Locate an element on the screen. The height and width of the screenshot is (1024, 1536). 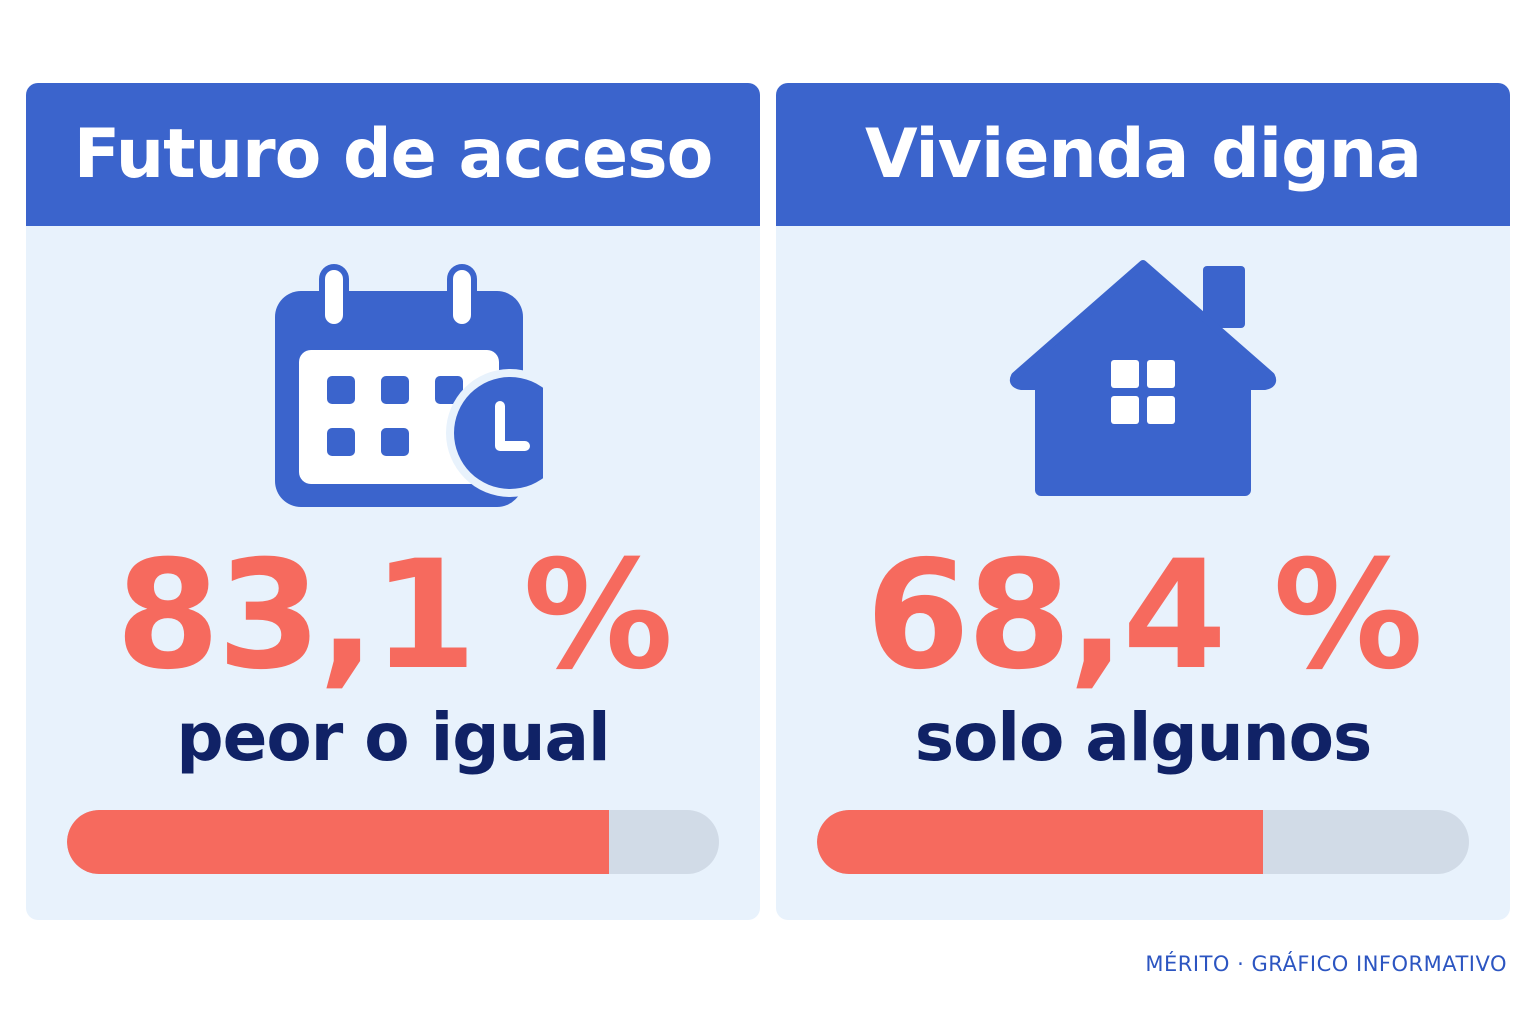
percentage-value: 68,4 % is located at coordinates (1144, 616).